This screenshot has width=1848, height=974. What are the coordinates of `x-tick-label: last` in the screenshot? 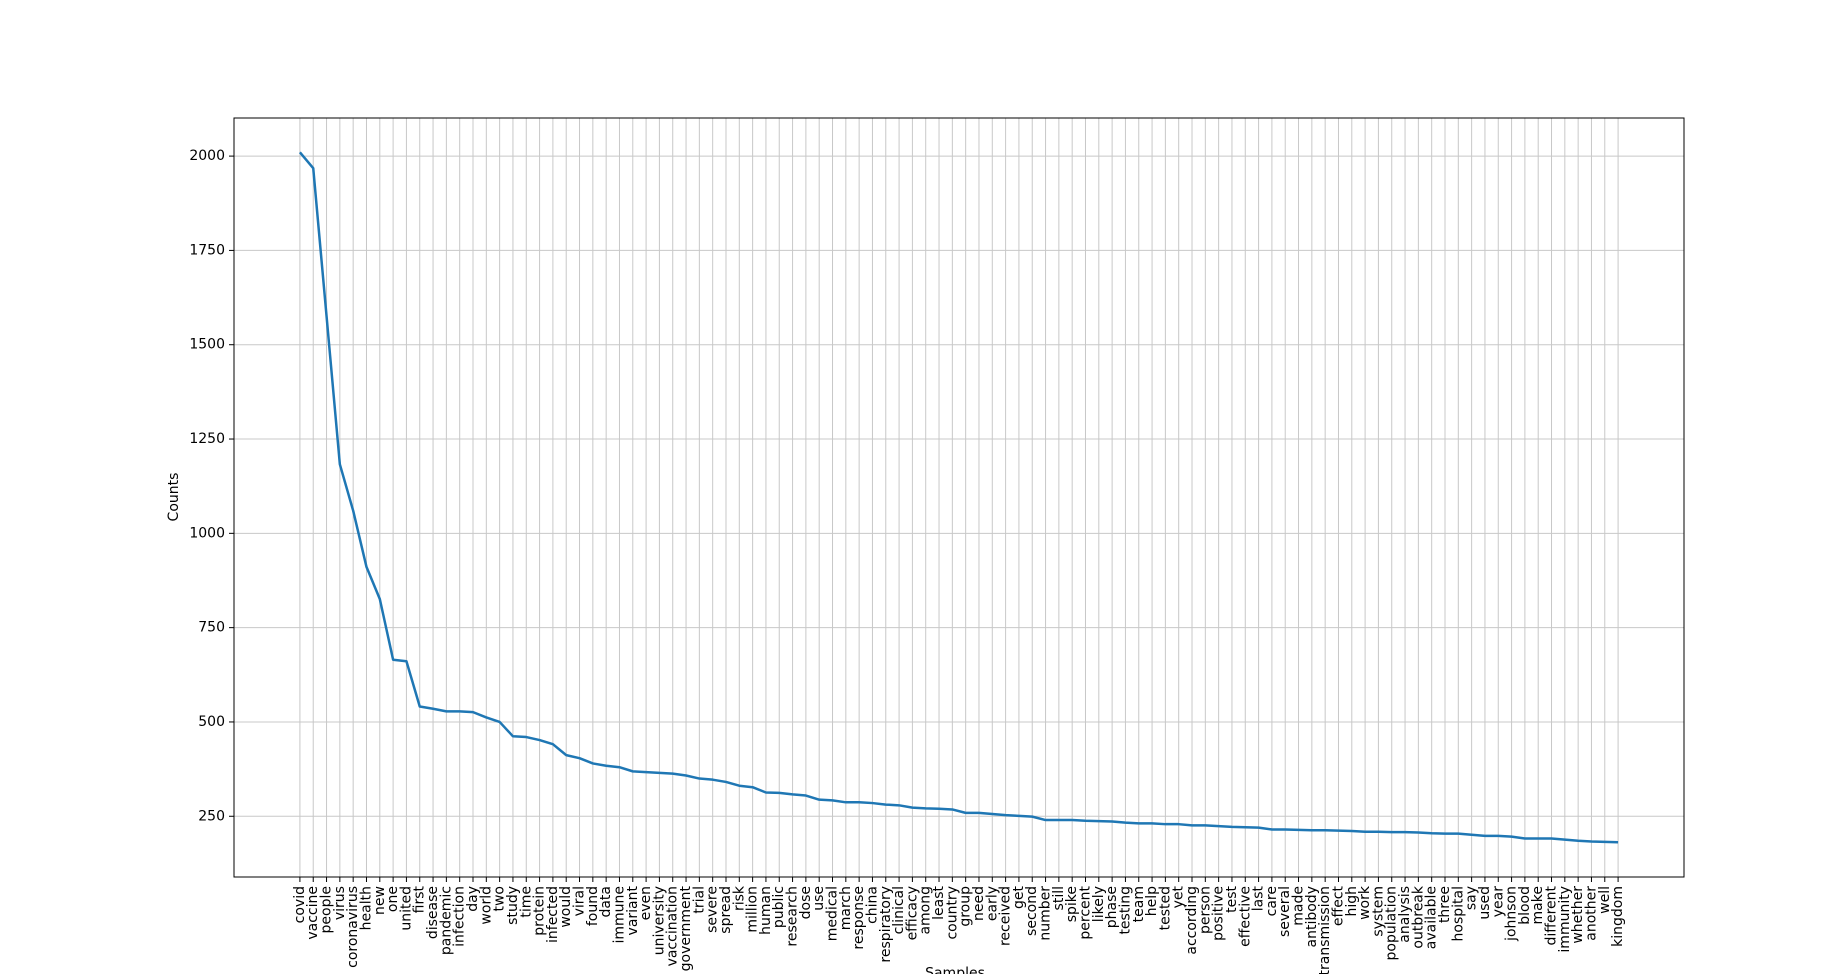 It's located at (1259, 899).